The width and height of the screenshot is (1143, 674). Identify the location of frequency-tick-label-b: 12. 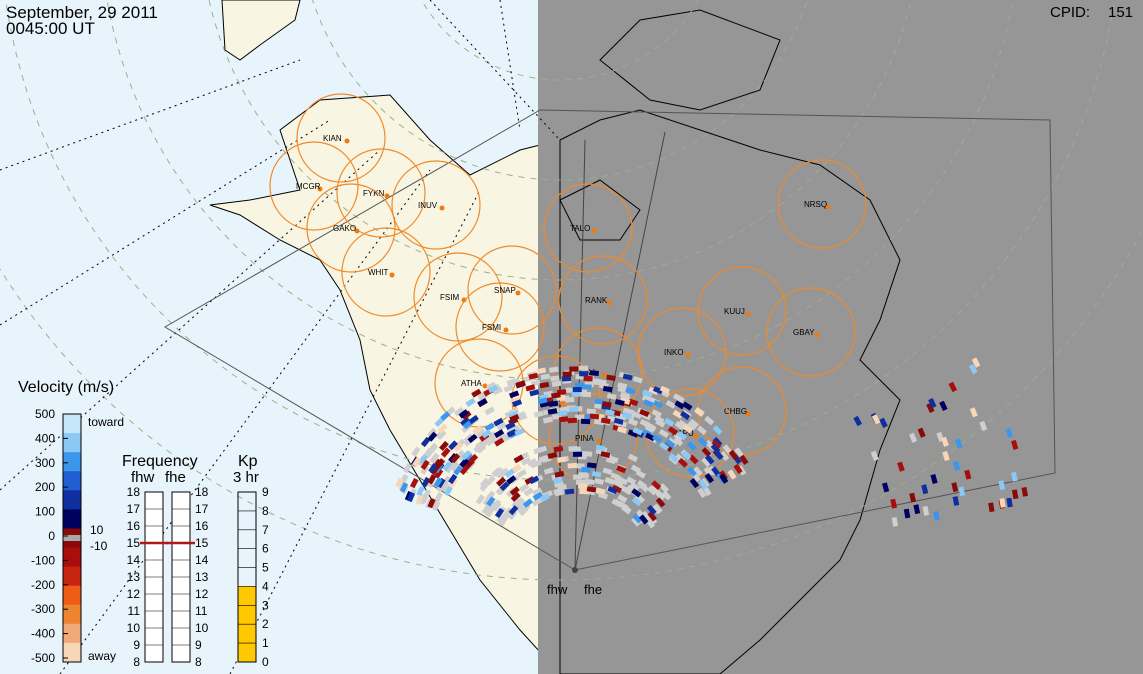
(202, 594).